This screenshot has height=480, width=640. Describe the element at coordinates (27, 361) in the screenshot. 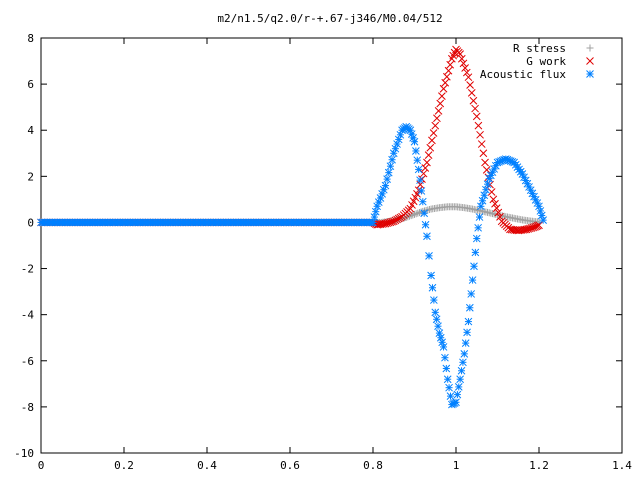

I see `y-tick-label: -6` at that location.